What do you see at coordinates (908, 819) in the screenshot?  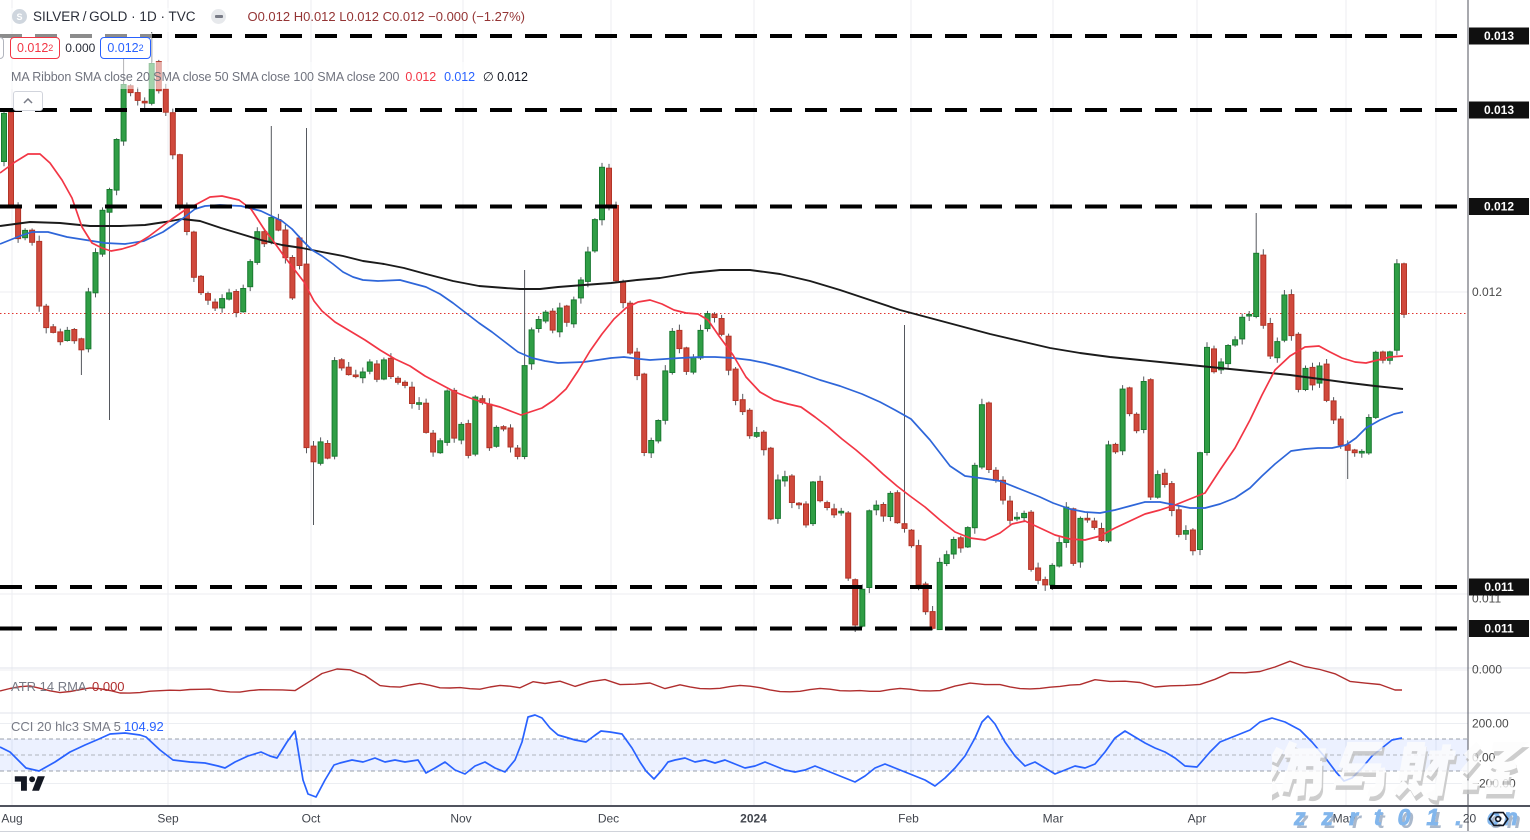 I see `svg-text: Feb` at bounding box center [908, 819].